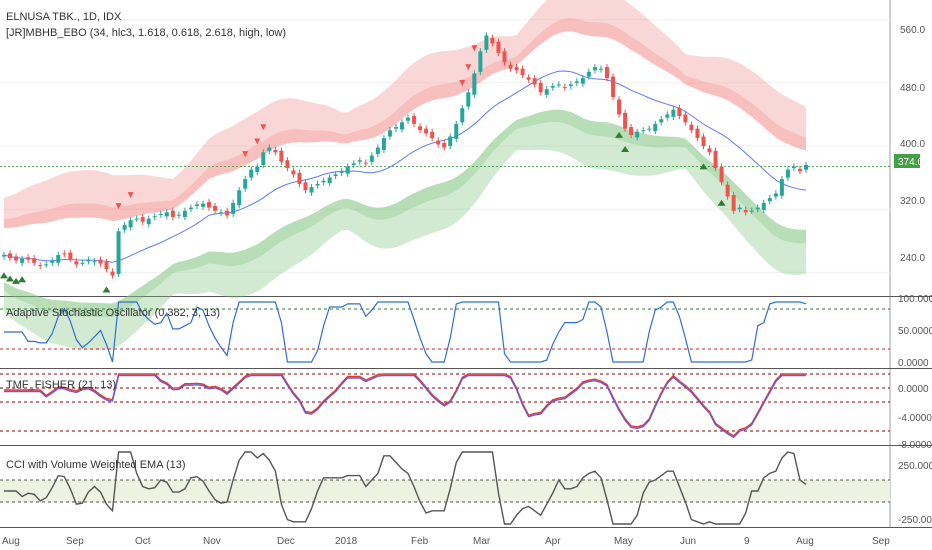 The image size is (932, 550). I want to click on x-label-jun: Jun, so click(688, 541).